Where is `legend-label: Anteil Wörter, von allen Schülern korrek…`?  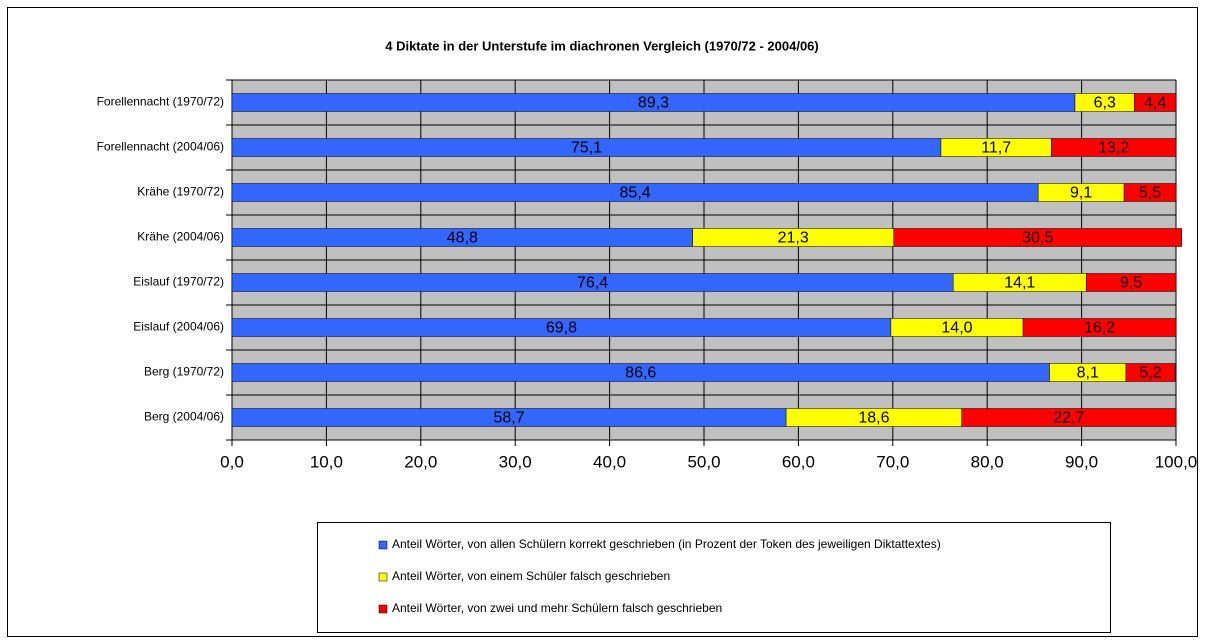 legend-label: Anteil Wörter, von allen Schülern korrek… is located at coordinates (666, 544).